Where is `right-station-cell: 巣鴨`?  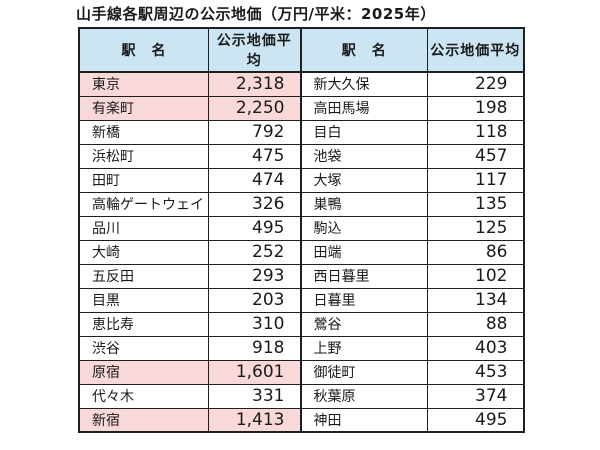
right-station-cell: 巣鴨 is located at coordinates (363, 204).